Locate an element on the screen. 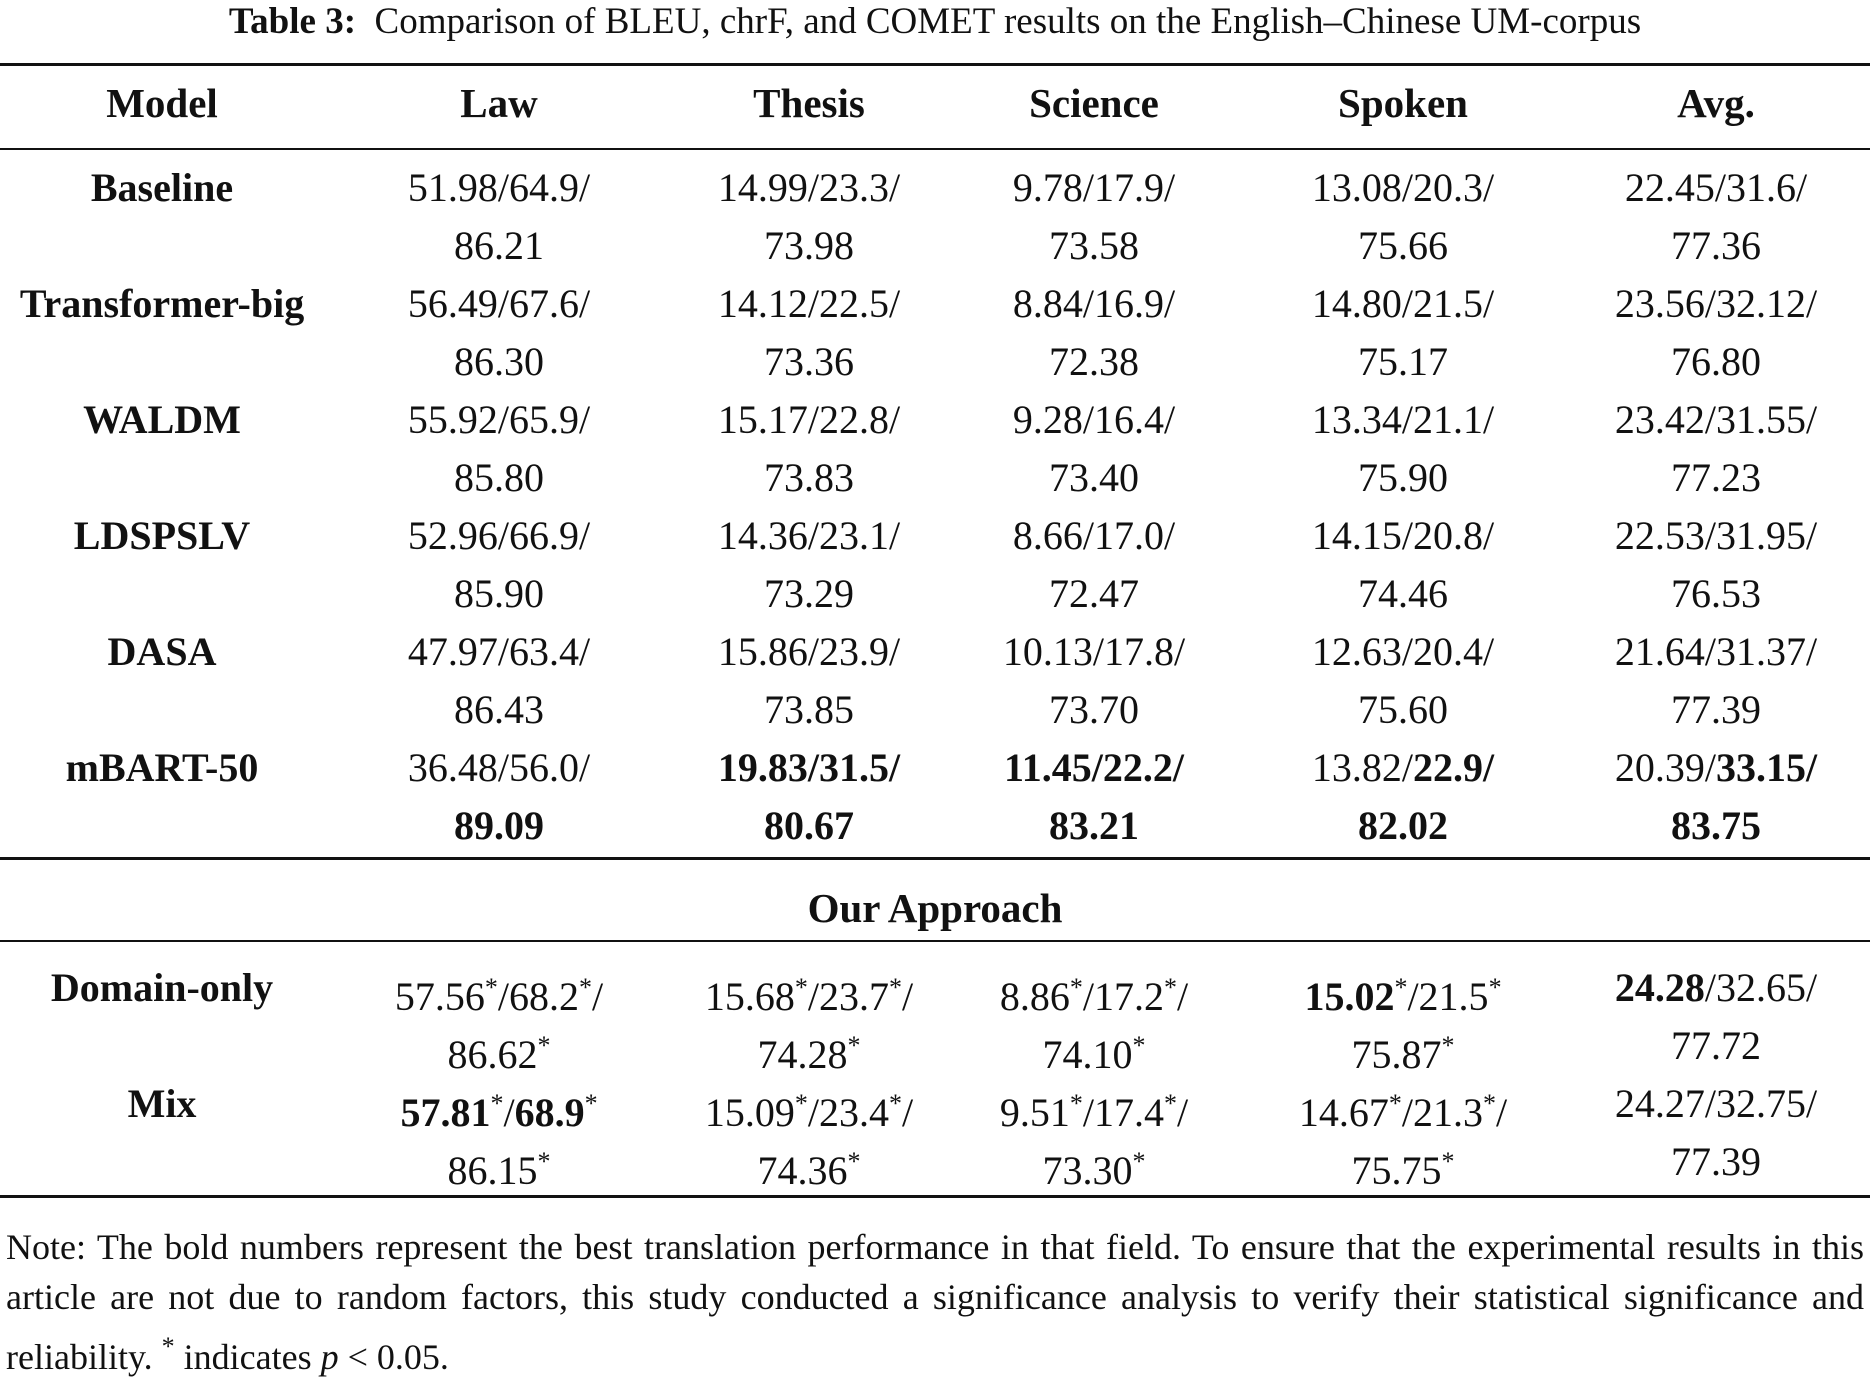 The height and width of the screenshot is (1382, 1870). score-line-comet: 72.47 is located at coordinates (1094, 594).